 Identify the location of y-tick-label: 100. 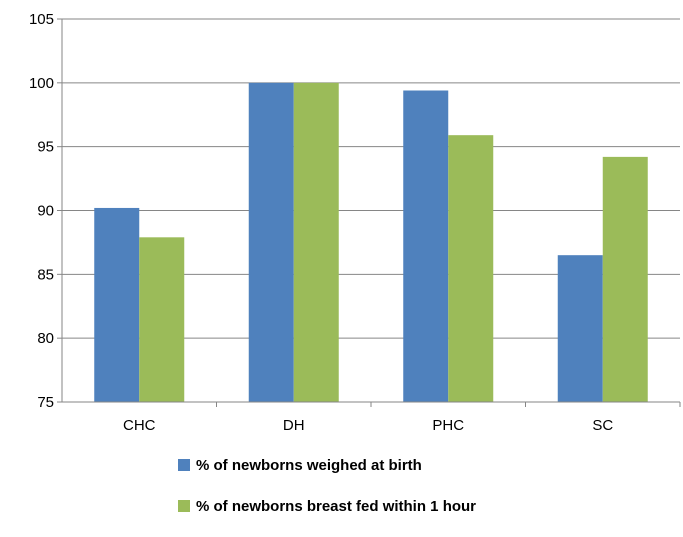
(41, 83).